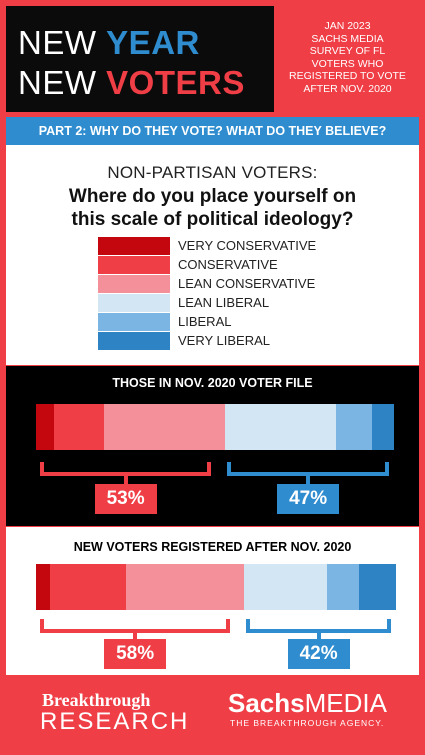 The height and width of the screenshot is (755, 425). Describe the element at coordinates (96, 700) in the screenshot. I see `breakthrough-logo-line-1: Breakthrough` at that location.